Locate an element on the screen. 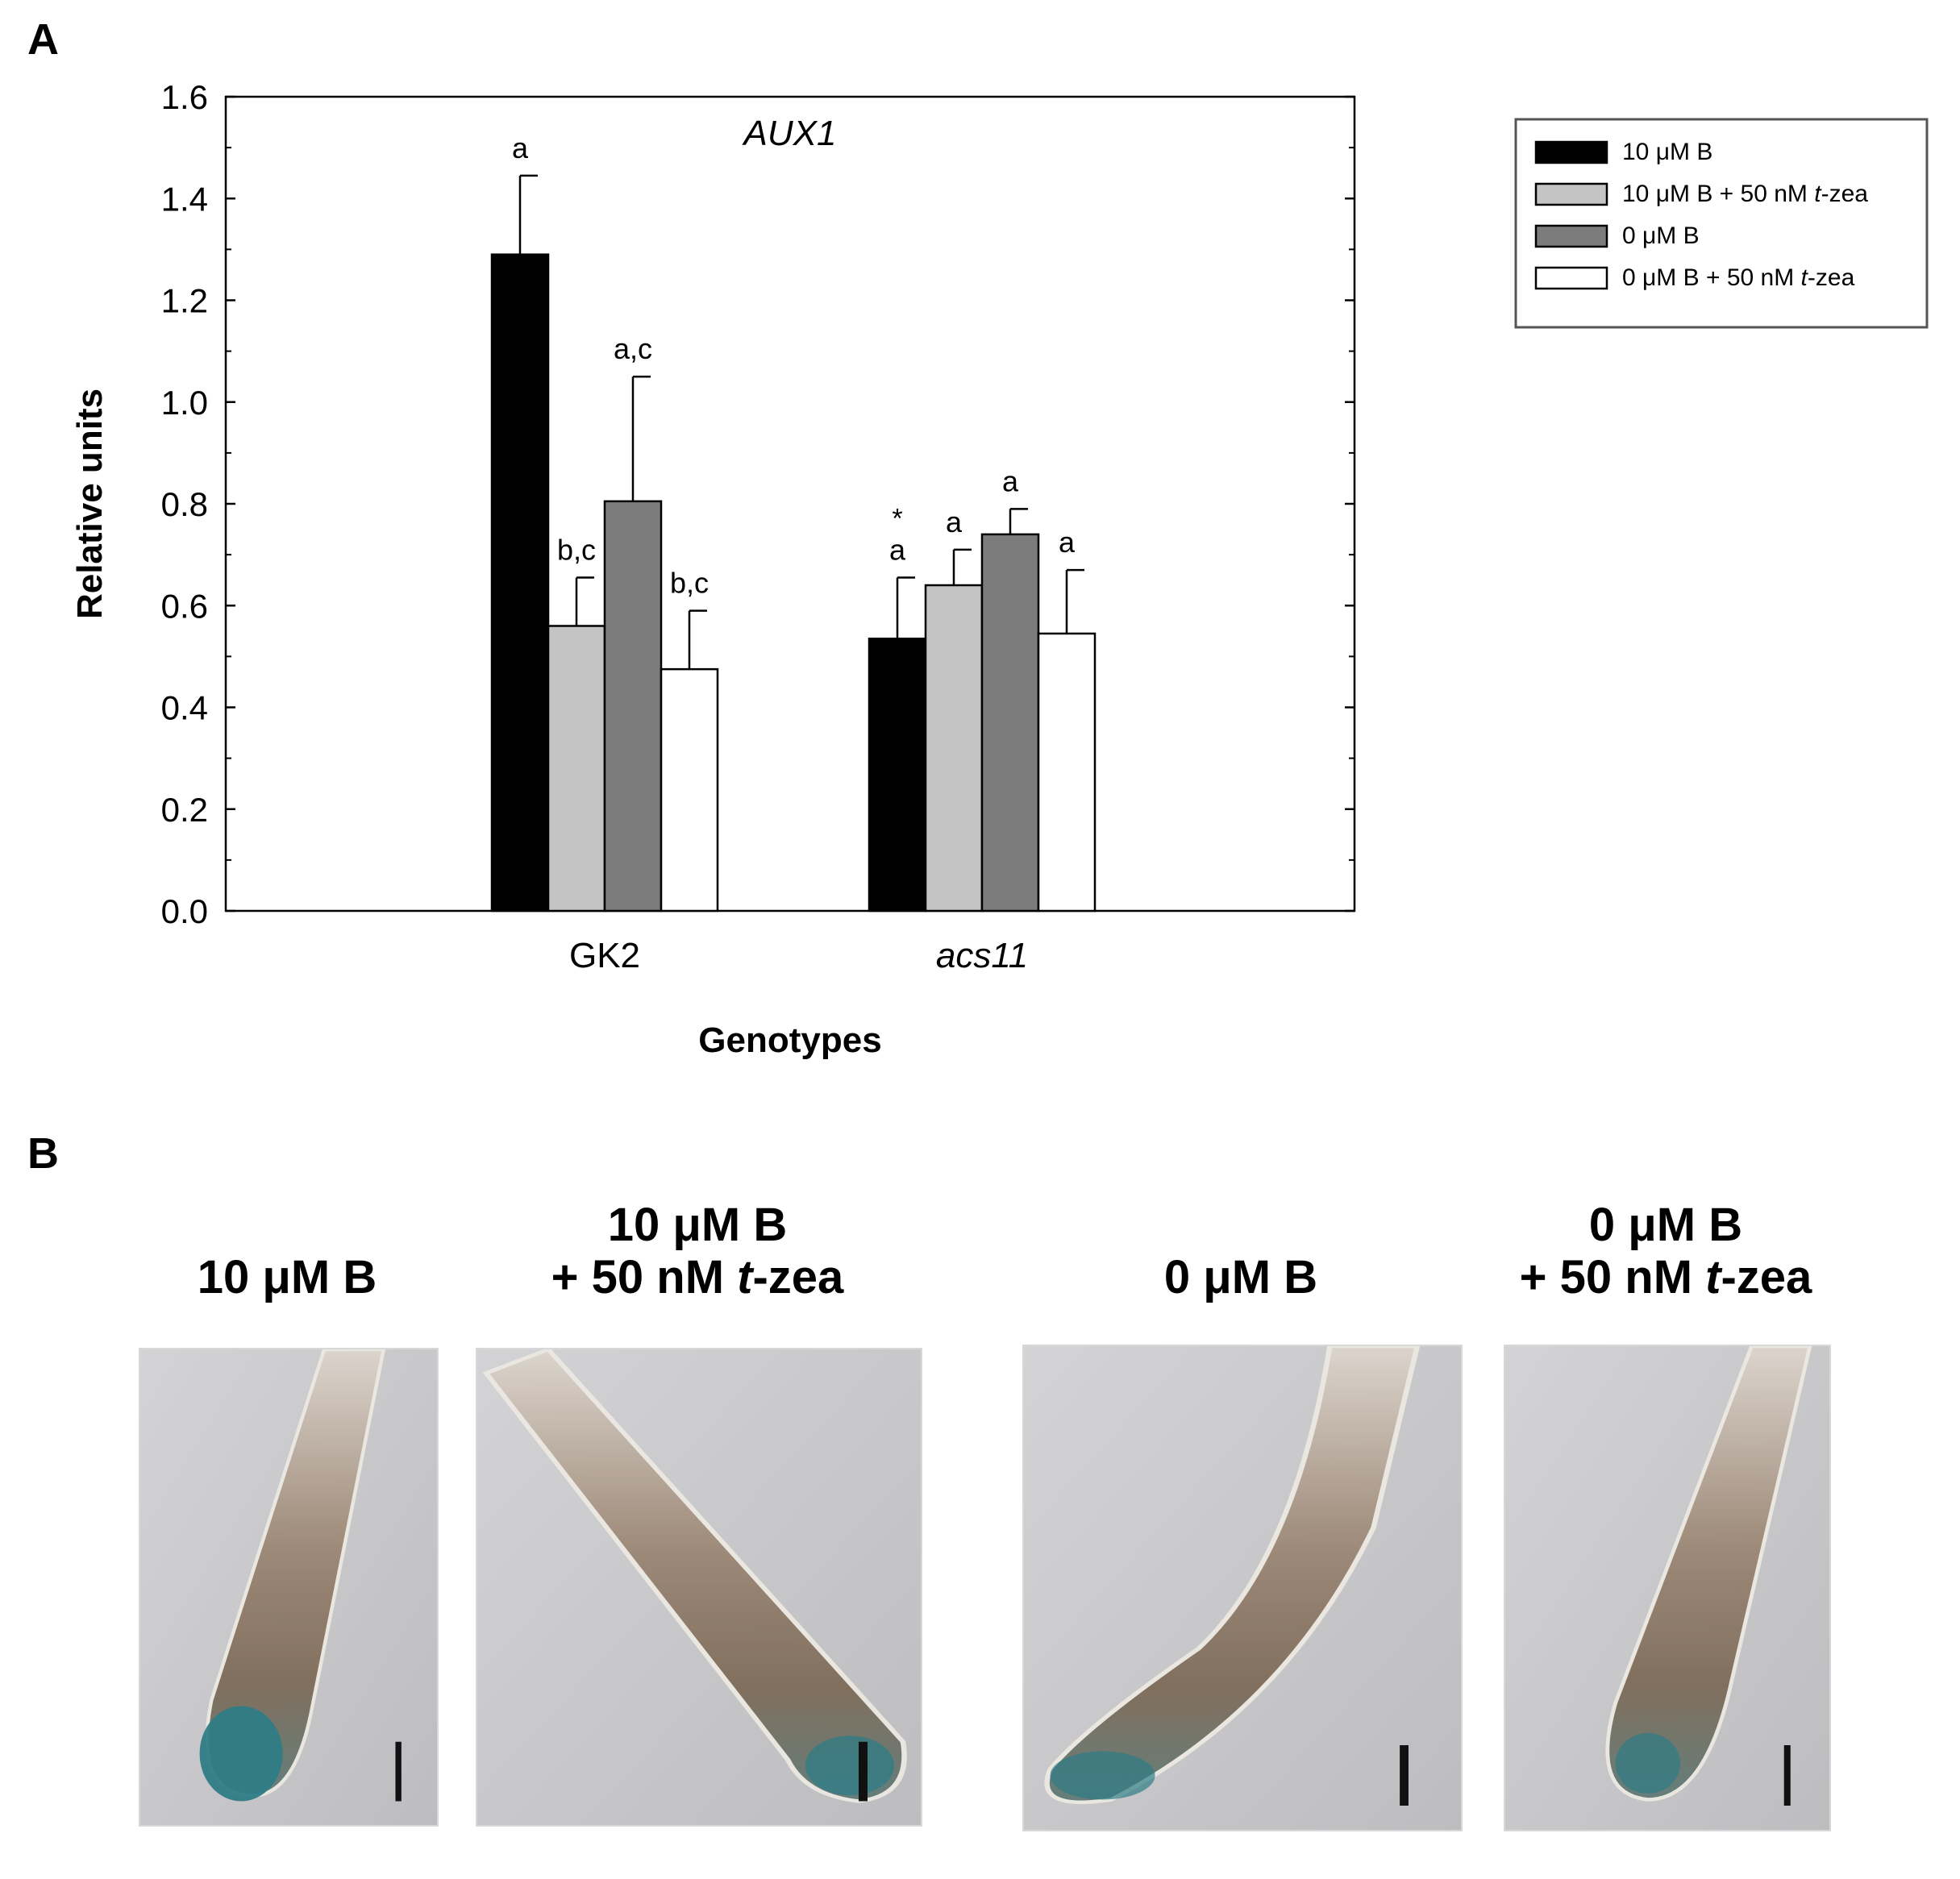 The width and height of the screenshot is (1960, 1879). y-tick-label: 0.8 is located at coordinates (184, 504).